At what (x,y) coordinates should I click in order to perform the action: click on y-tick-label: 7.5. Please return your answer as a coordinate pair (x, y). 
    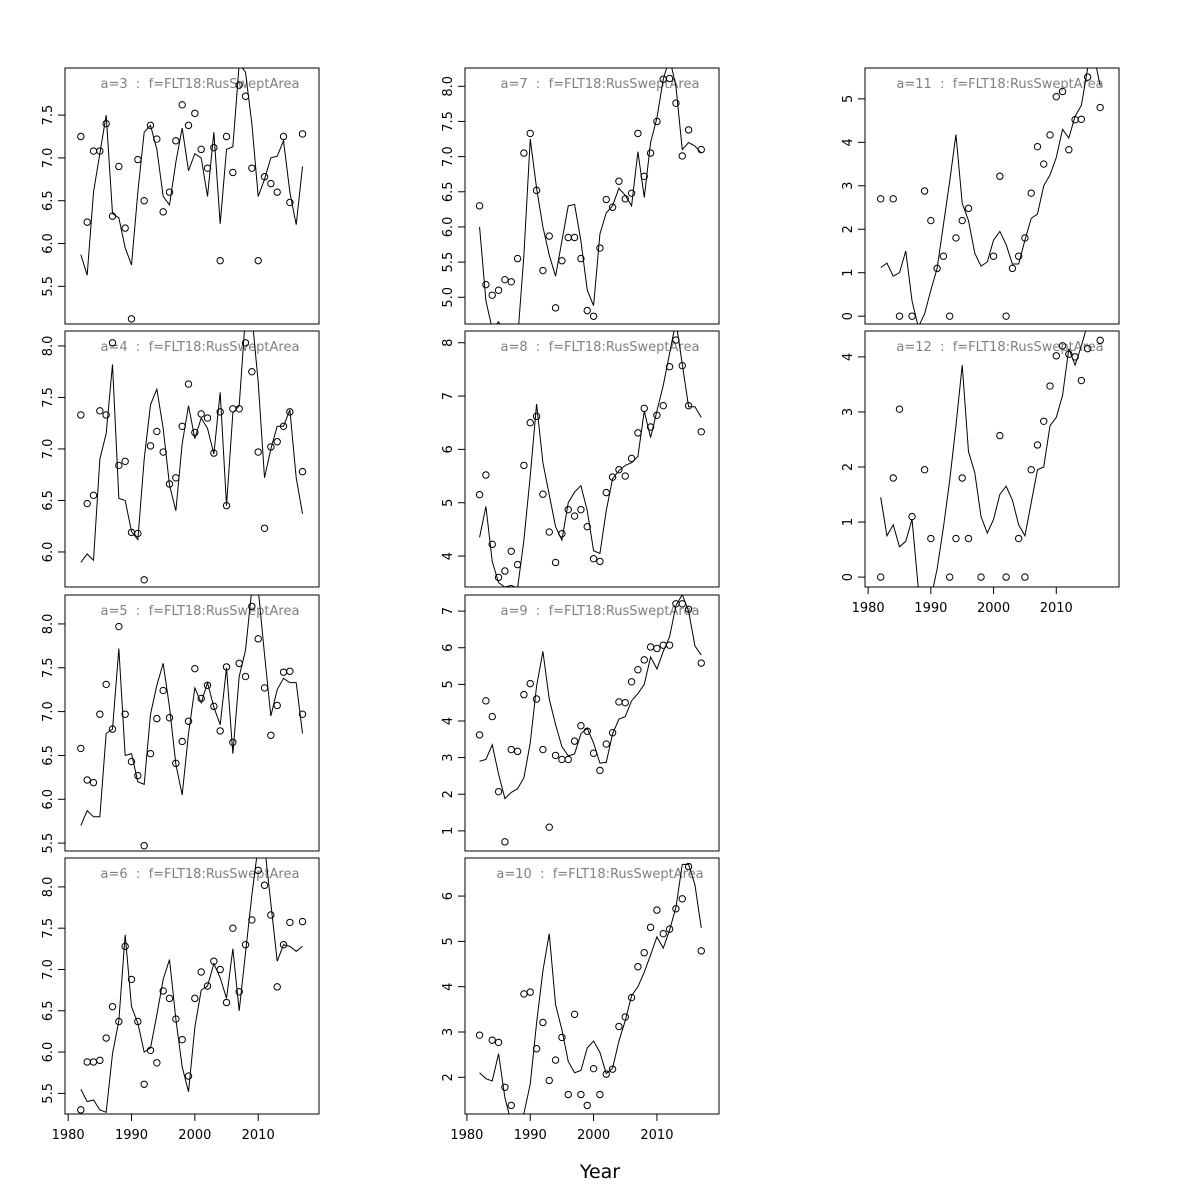
    Looking at the image, I should click on (48, 667).